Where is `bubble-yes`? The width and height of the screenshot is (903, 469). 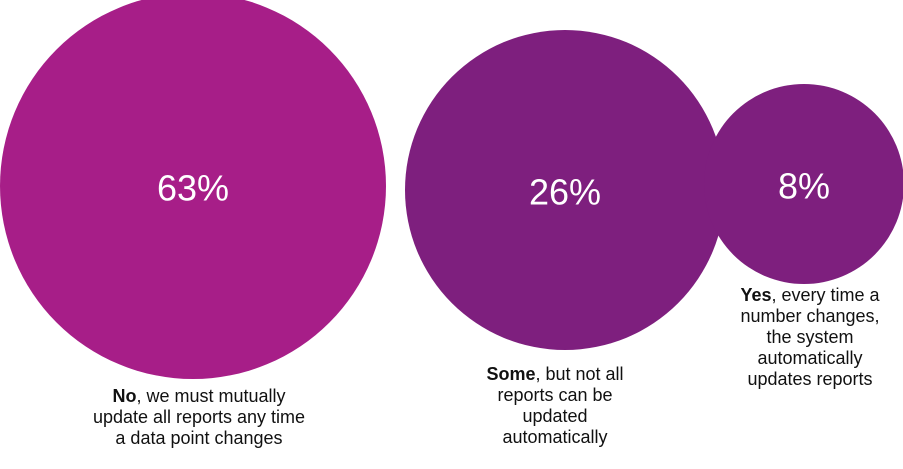 bubble-yes is located at coordinates (803, 184).